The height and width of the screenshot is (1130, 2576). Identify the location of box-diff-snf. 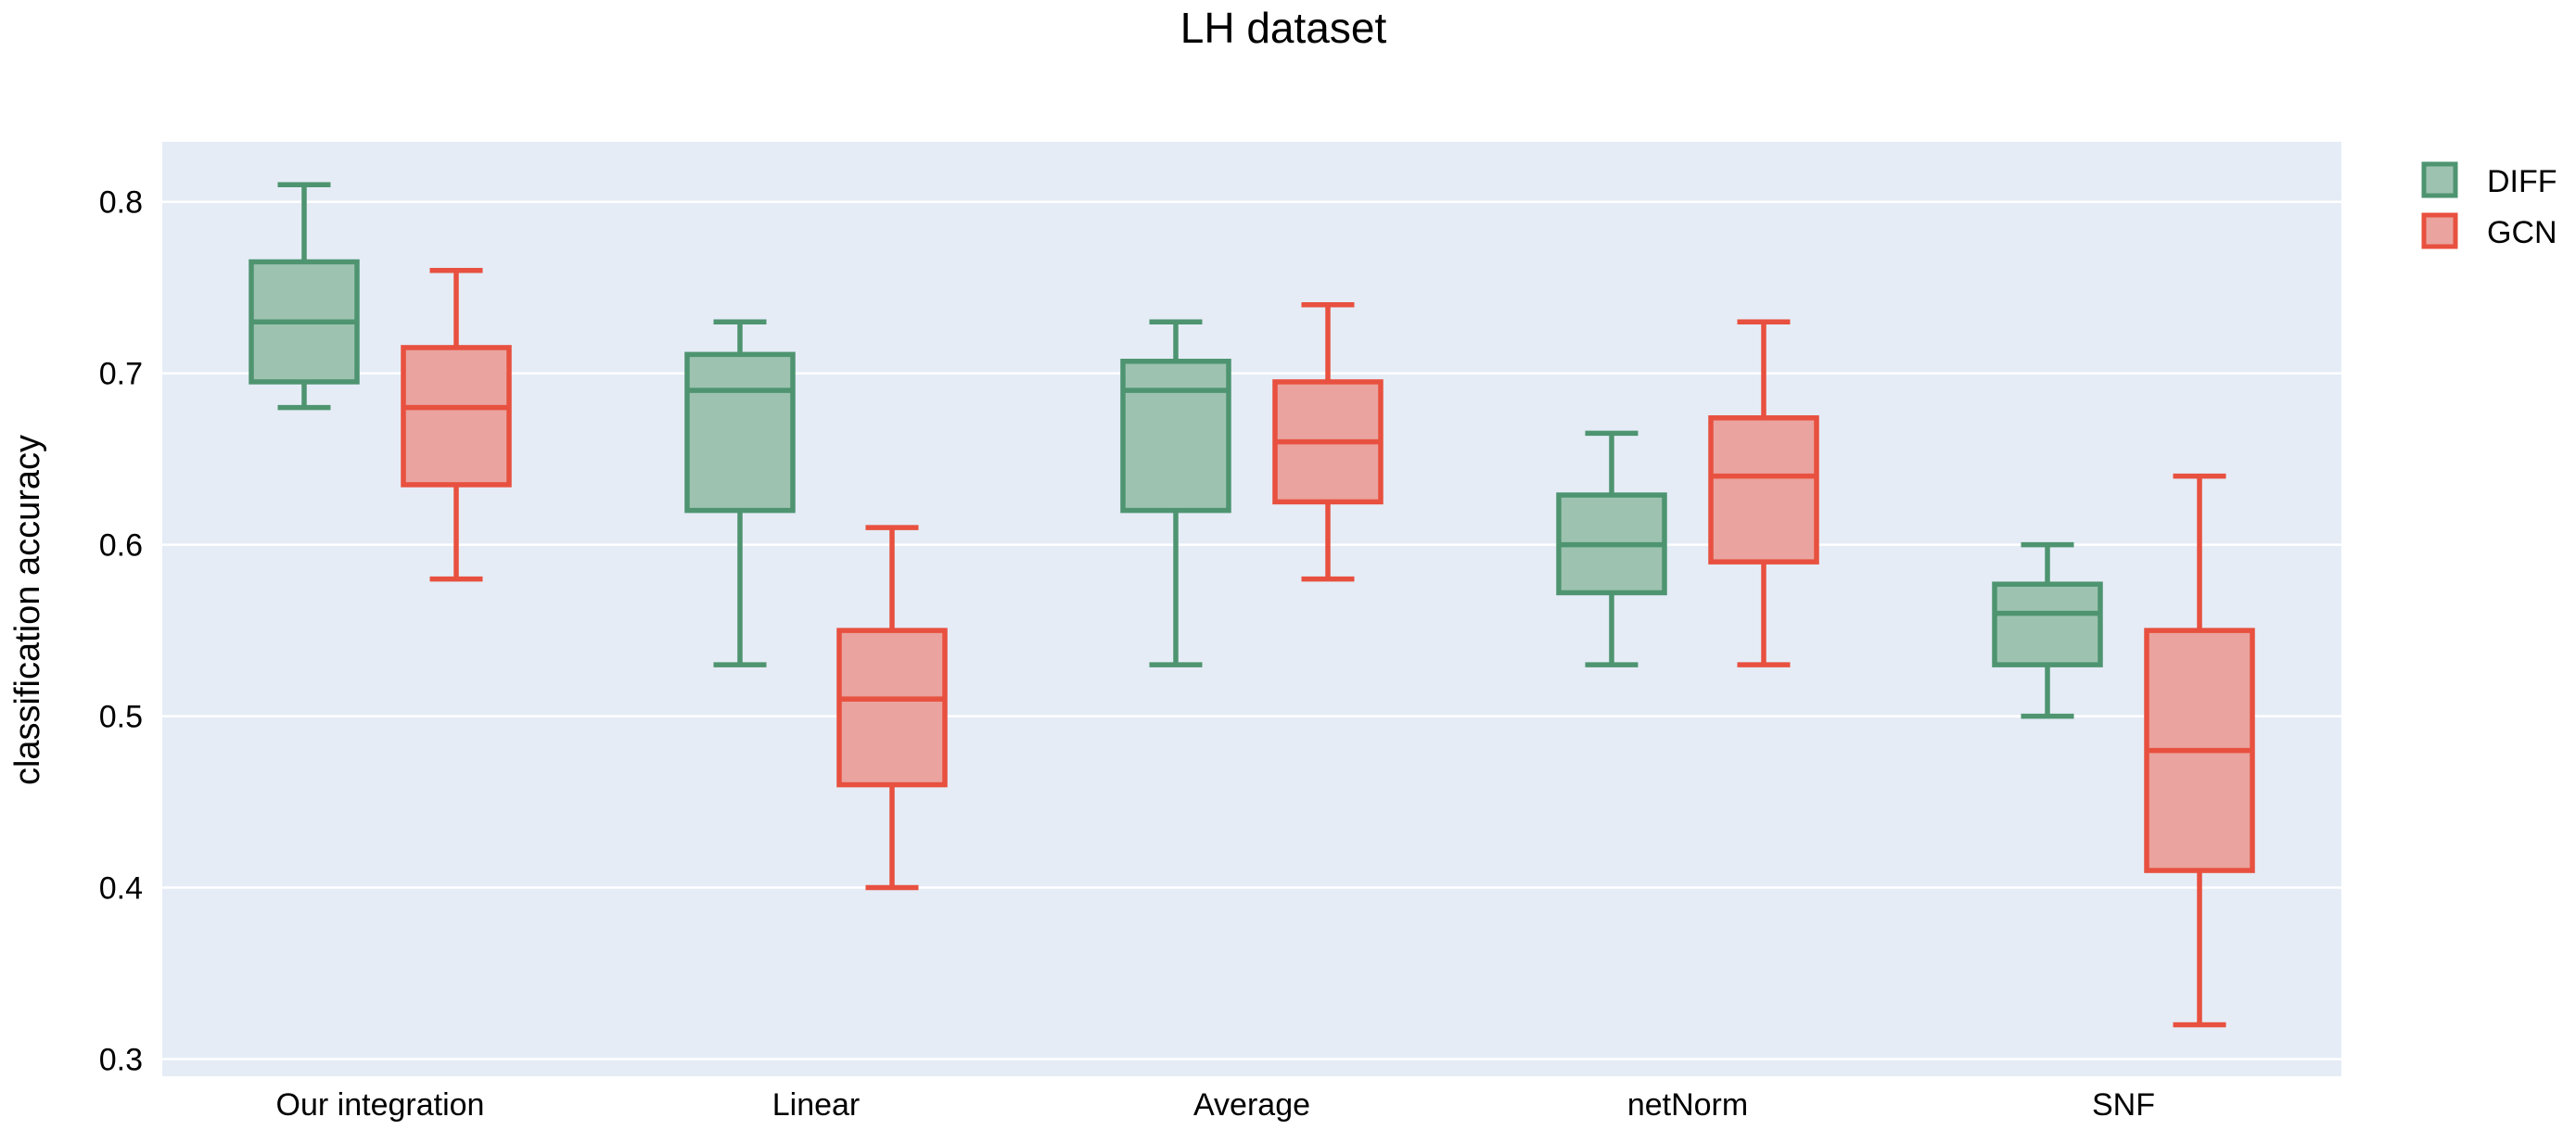
(2048, 630).